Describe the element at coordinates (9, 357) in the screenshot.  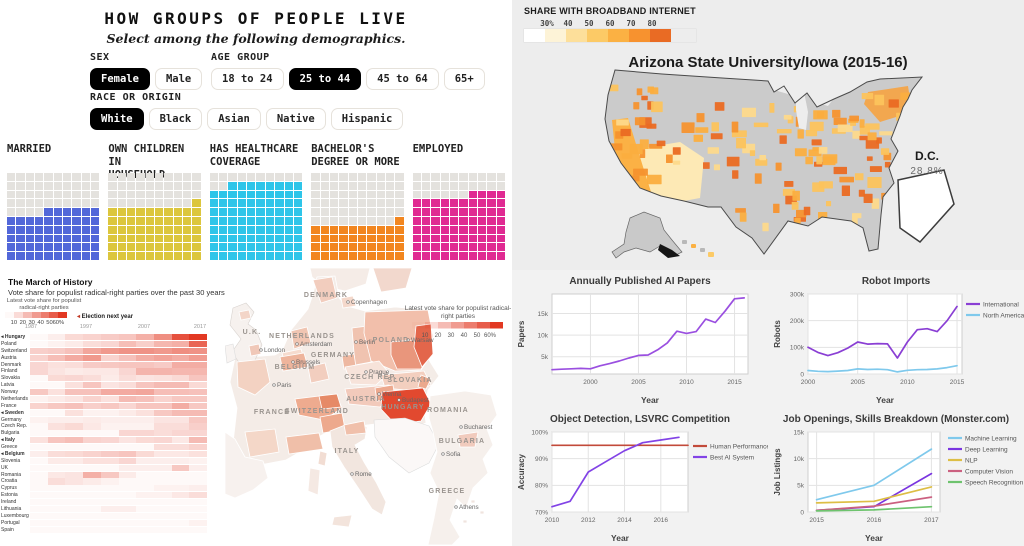
I see `country-label: Austria` at that location.